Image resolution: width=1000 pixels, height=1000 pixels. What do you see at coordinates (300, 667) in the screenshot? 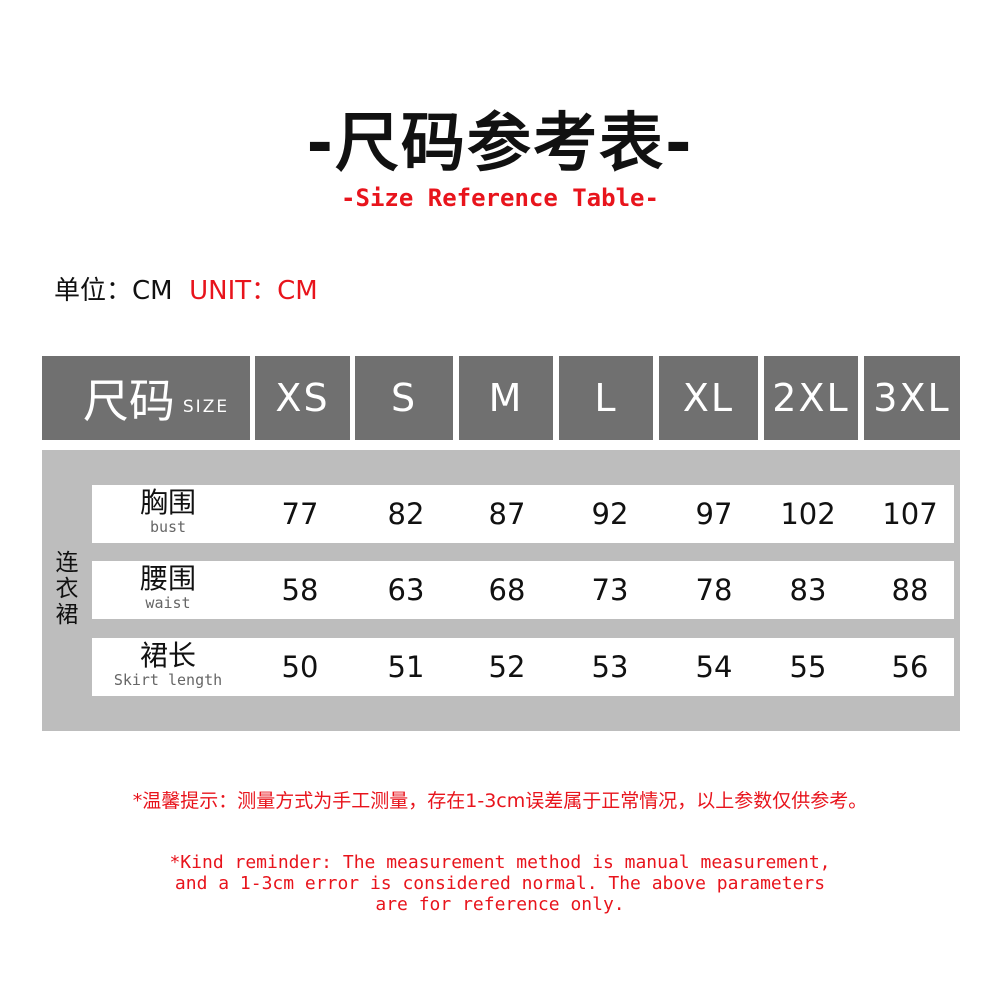
I see `table-cell: 50` at bounding box center [300, 667].